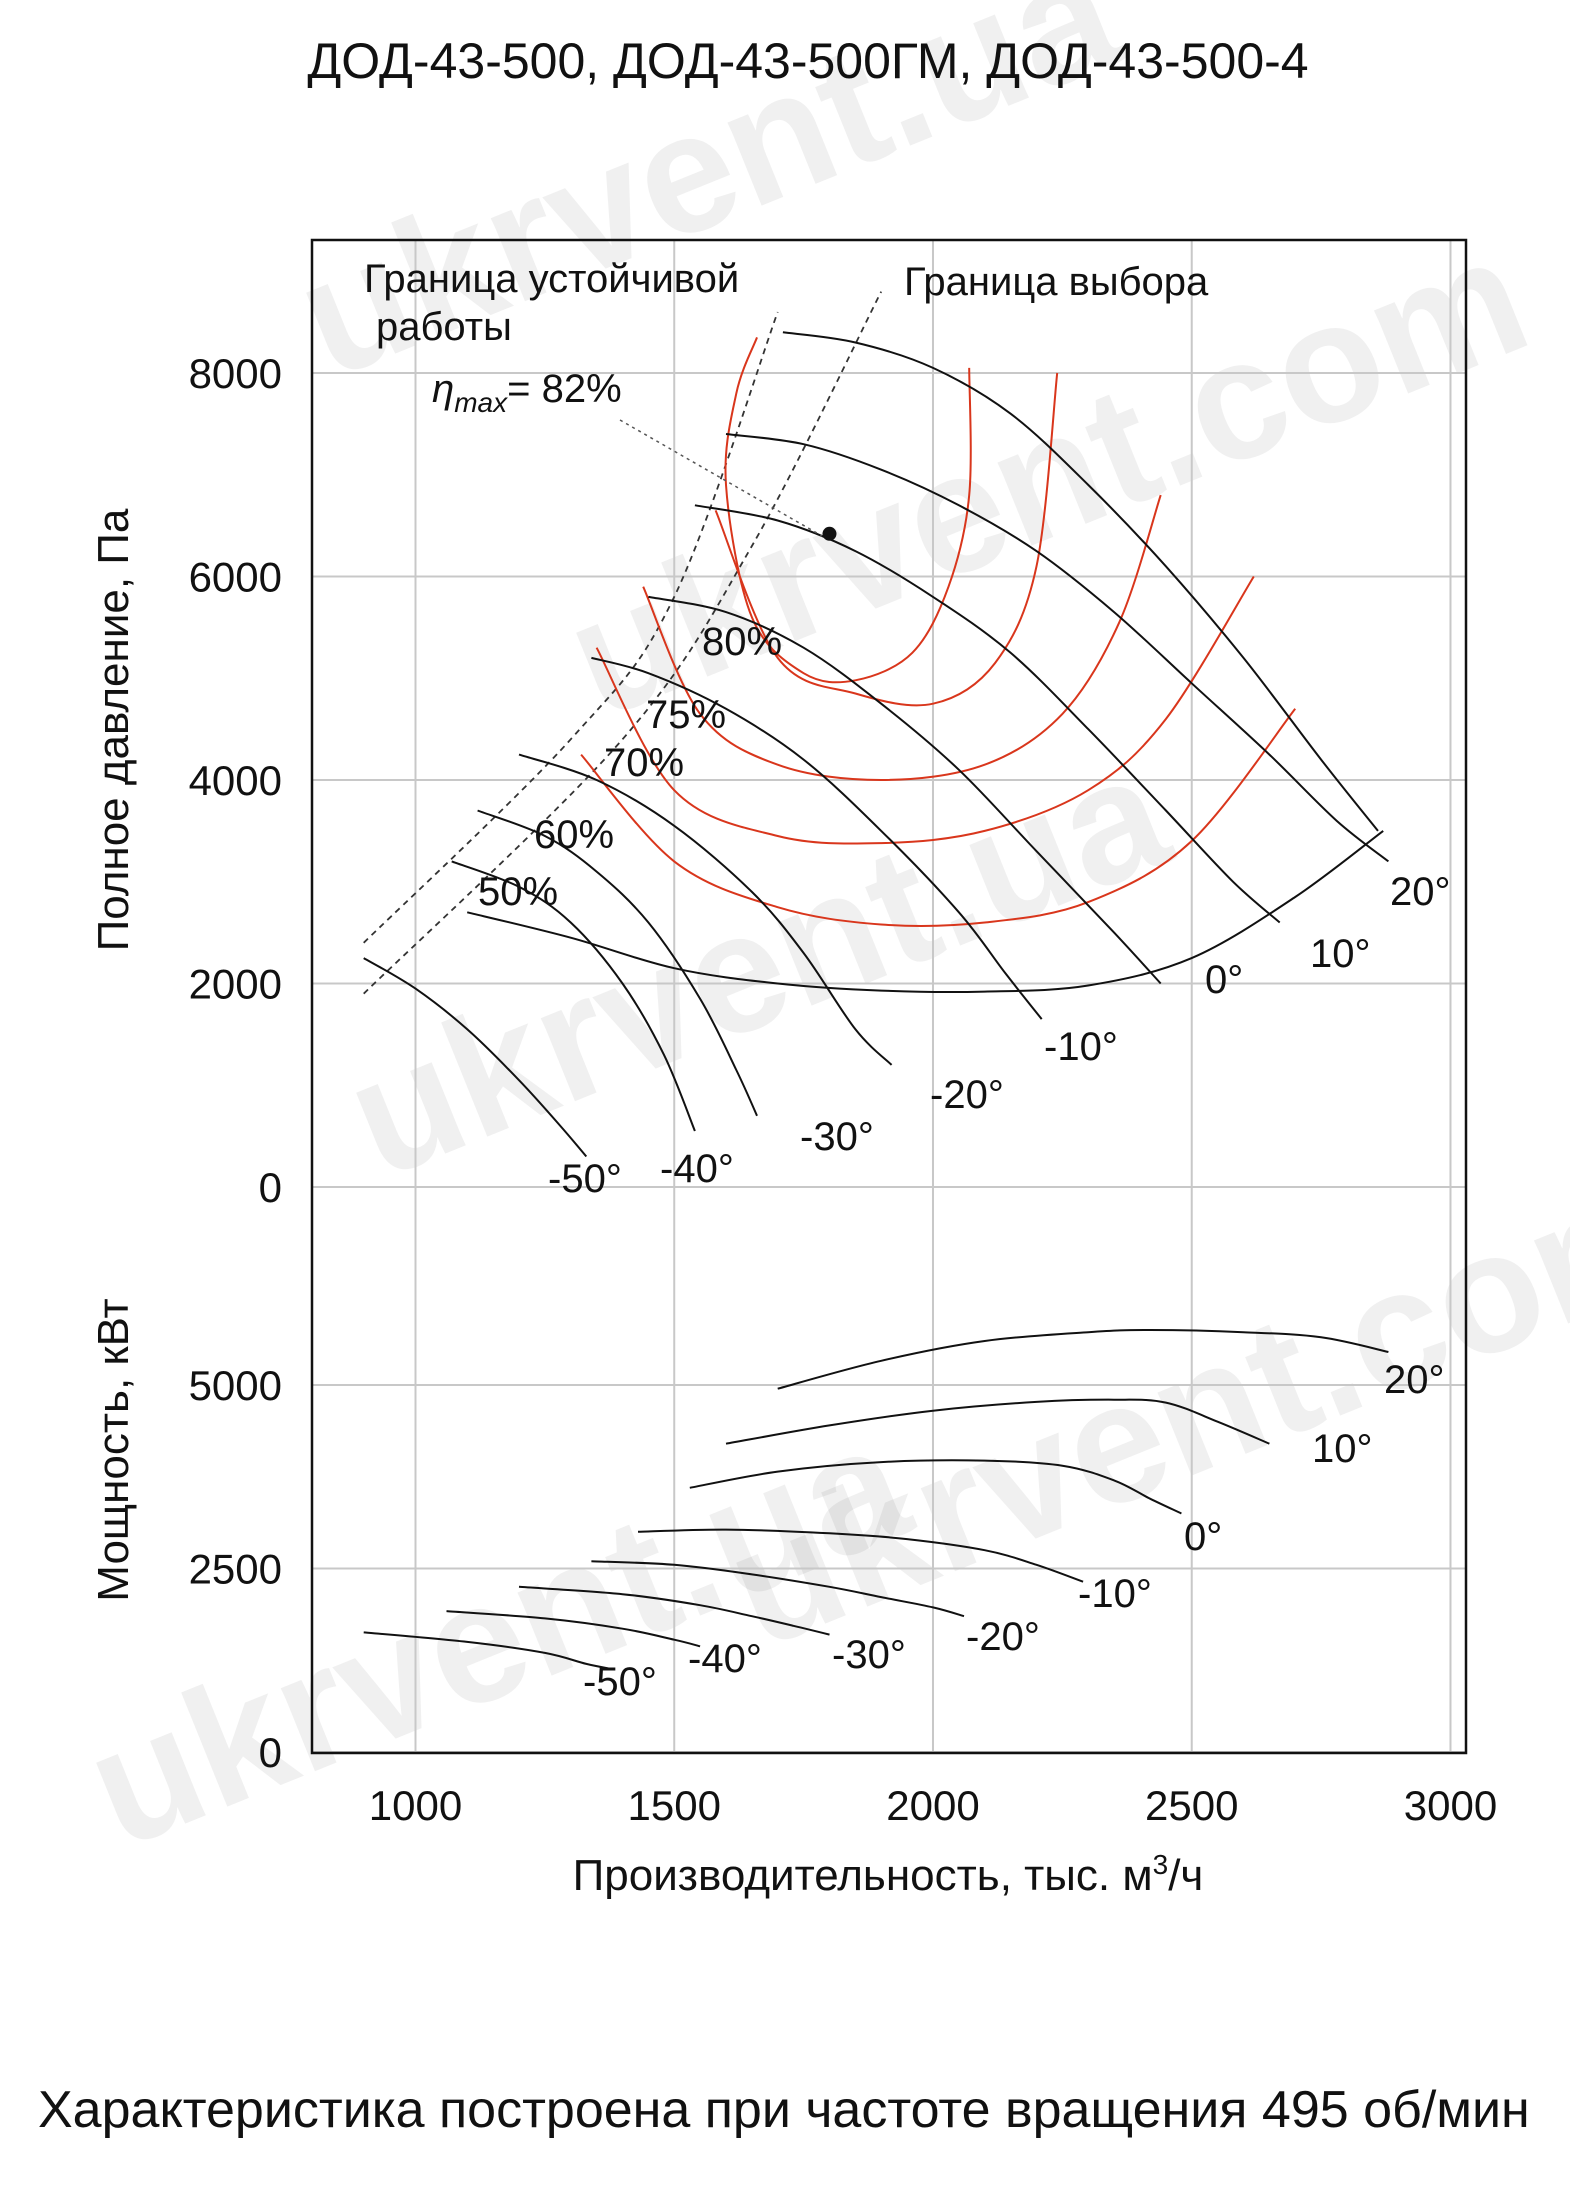  Describe the element at coordinates (270, 1752) in the screenshot. I see `ytick-power-0: 0` at that location.